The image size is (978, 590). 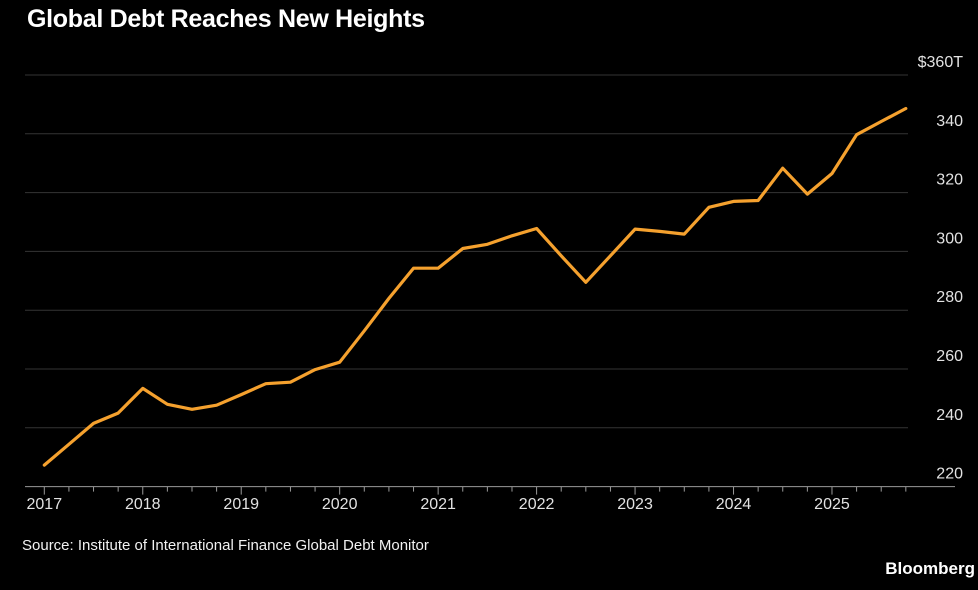 I want to click on x-tick-label: 2020, so click(x=340, y=504).